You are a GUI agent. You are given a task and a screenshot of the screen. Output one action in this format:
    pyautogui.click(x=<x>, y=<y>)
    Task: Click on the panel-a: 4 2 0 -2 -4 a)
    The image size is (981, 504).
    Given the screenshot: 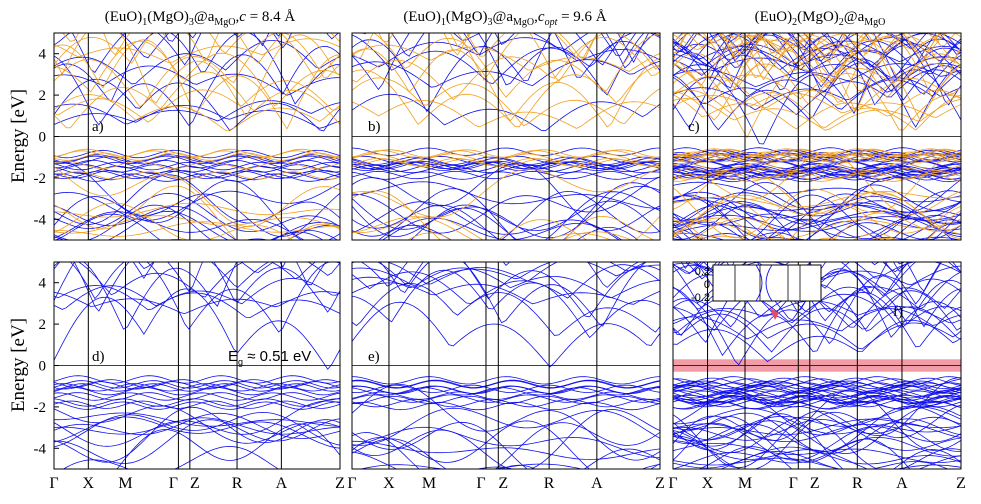 What is the action you would take?
    pyautogui.click(x=187, y=136)
    